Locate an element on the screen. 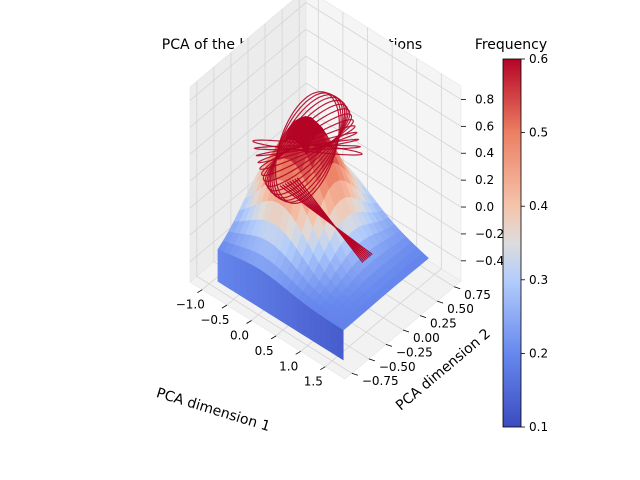 This screenshot has height=480, width=640. grid-y-floor is located at coordinates (274, 324).